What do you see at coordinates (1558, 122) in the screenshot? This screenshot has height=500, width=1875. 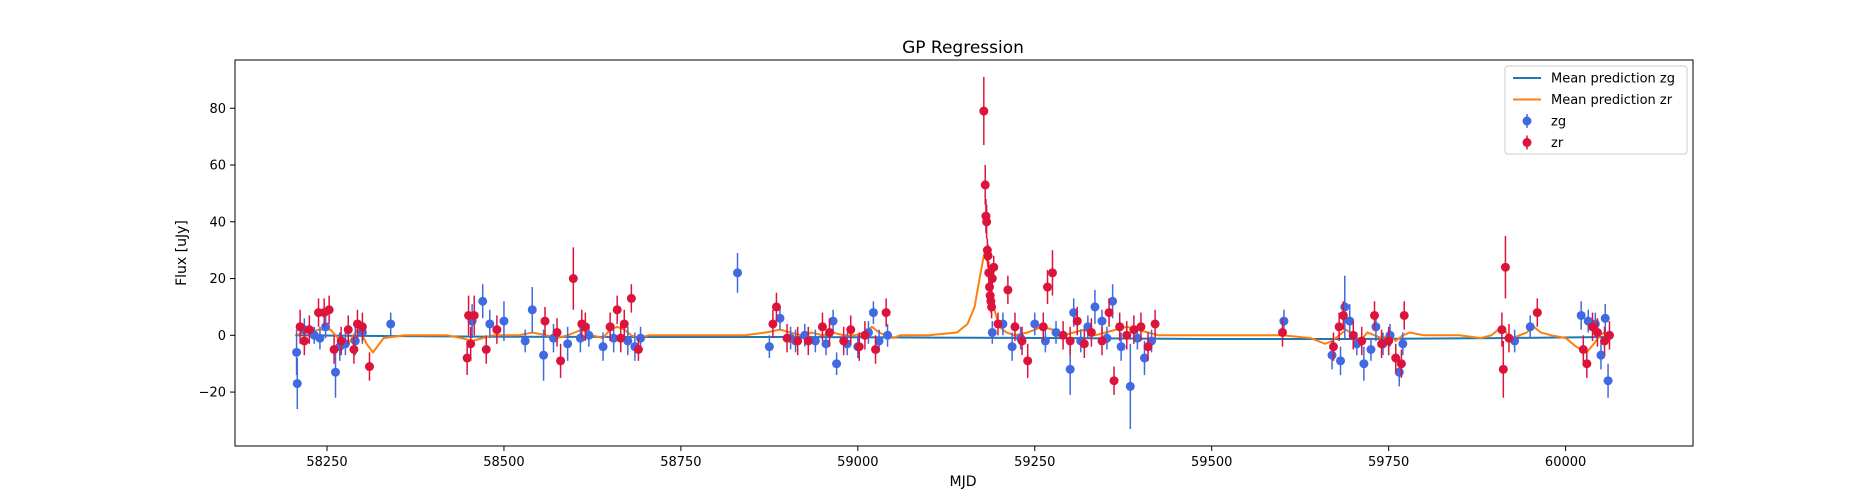 I see `legend-label: zg` at bounding box center [1558, 122].